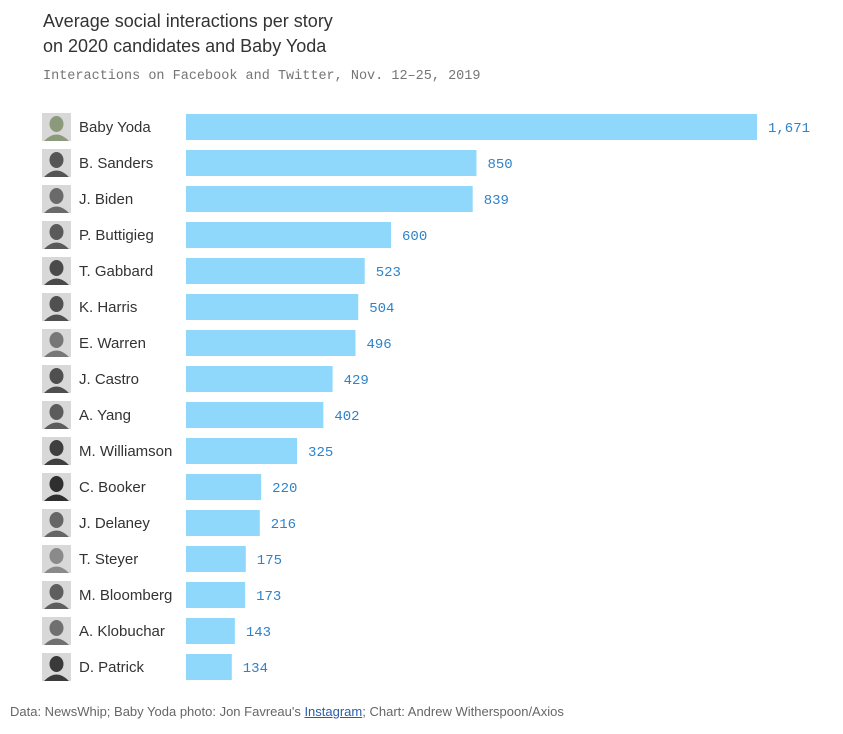 The width and height of the screenshot is (843, 734). What do you see at coordinates (283, 525) in the screenshot?
I see `value-label: 216` at bounding box center [283, 525].